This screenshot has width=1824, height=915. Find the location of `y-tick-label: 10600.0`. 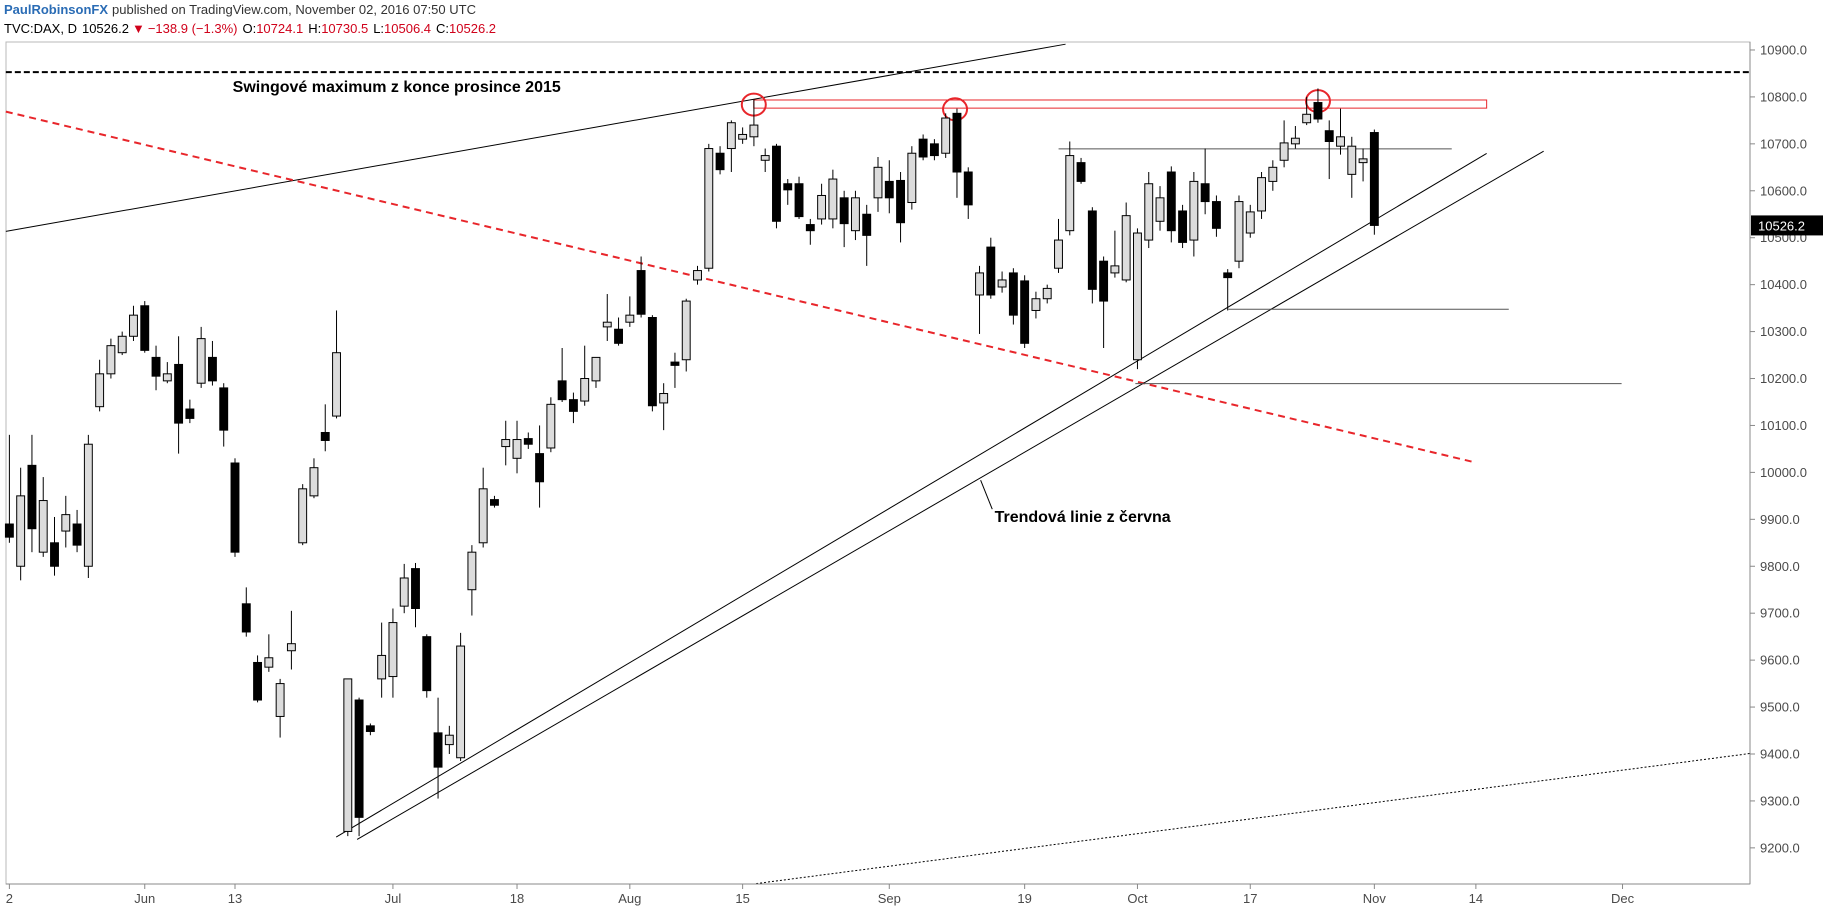

y-tick-label: 10600.0 is located at coordinates (1783, 190).